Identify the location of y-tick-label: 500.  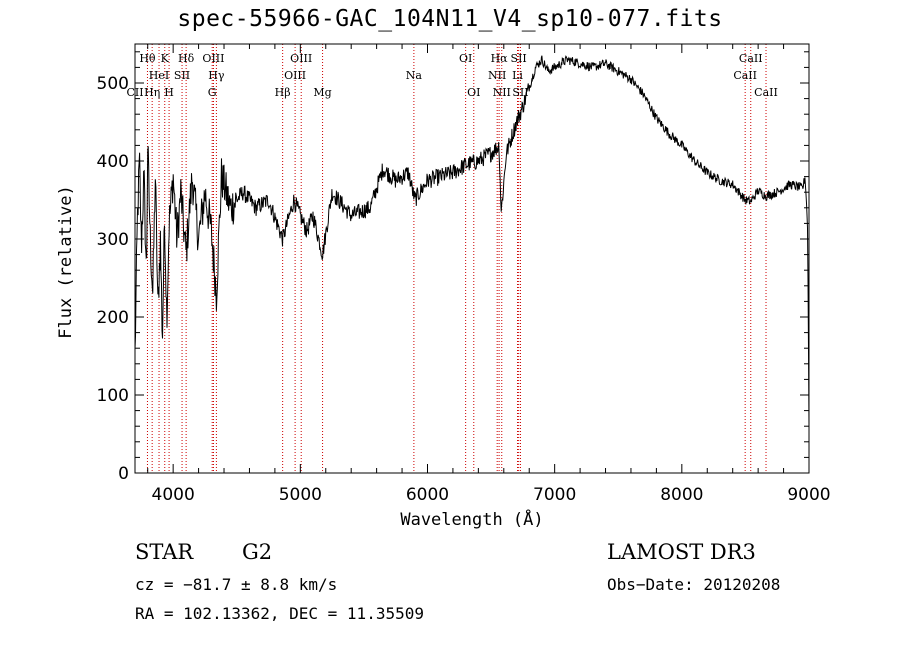
(113, 84).